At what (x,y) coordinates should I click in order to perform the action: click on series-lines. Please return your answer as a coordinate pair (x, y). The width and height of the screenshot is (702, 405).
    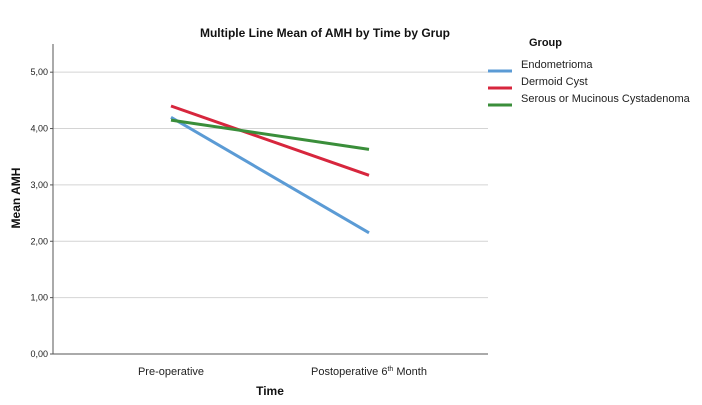
    Looking at the image, I should click on (270, 169).